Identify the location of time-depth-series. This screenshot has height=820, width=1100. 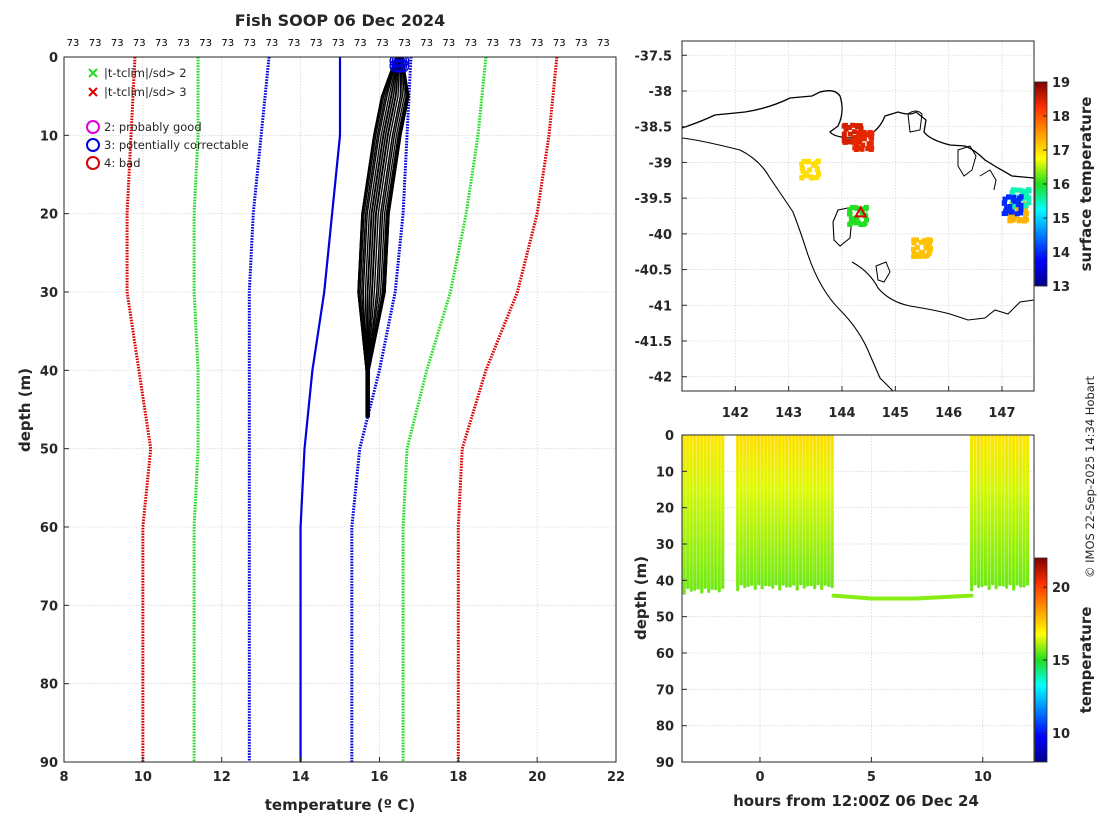
(856, 518).